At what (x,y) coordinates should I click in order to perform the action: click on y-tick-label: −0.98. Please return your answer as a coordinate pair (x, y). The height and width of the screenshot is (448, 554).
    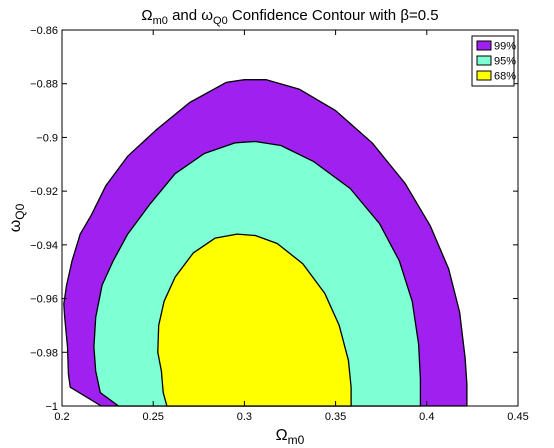
    Looking at the image, I should click on (44, 353).